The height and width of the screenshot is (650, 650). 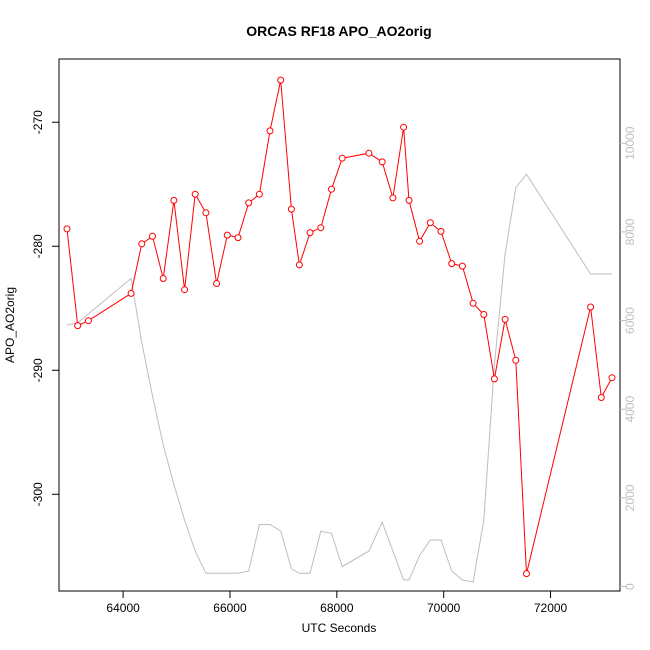 What do you see at coordinates (339, 628) in the screenshot?
I see `x-axis-label: UTC Seconds` at bounding box center [339, 628].